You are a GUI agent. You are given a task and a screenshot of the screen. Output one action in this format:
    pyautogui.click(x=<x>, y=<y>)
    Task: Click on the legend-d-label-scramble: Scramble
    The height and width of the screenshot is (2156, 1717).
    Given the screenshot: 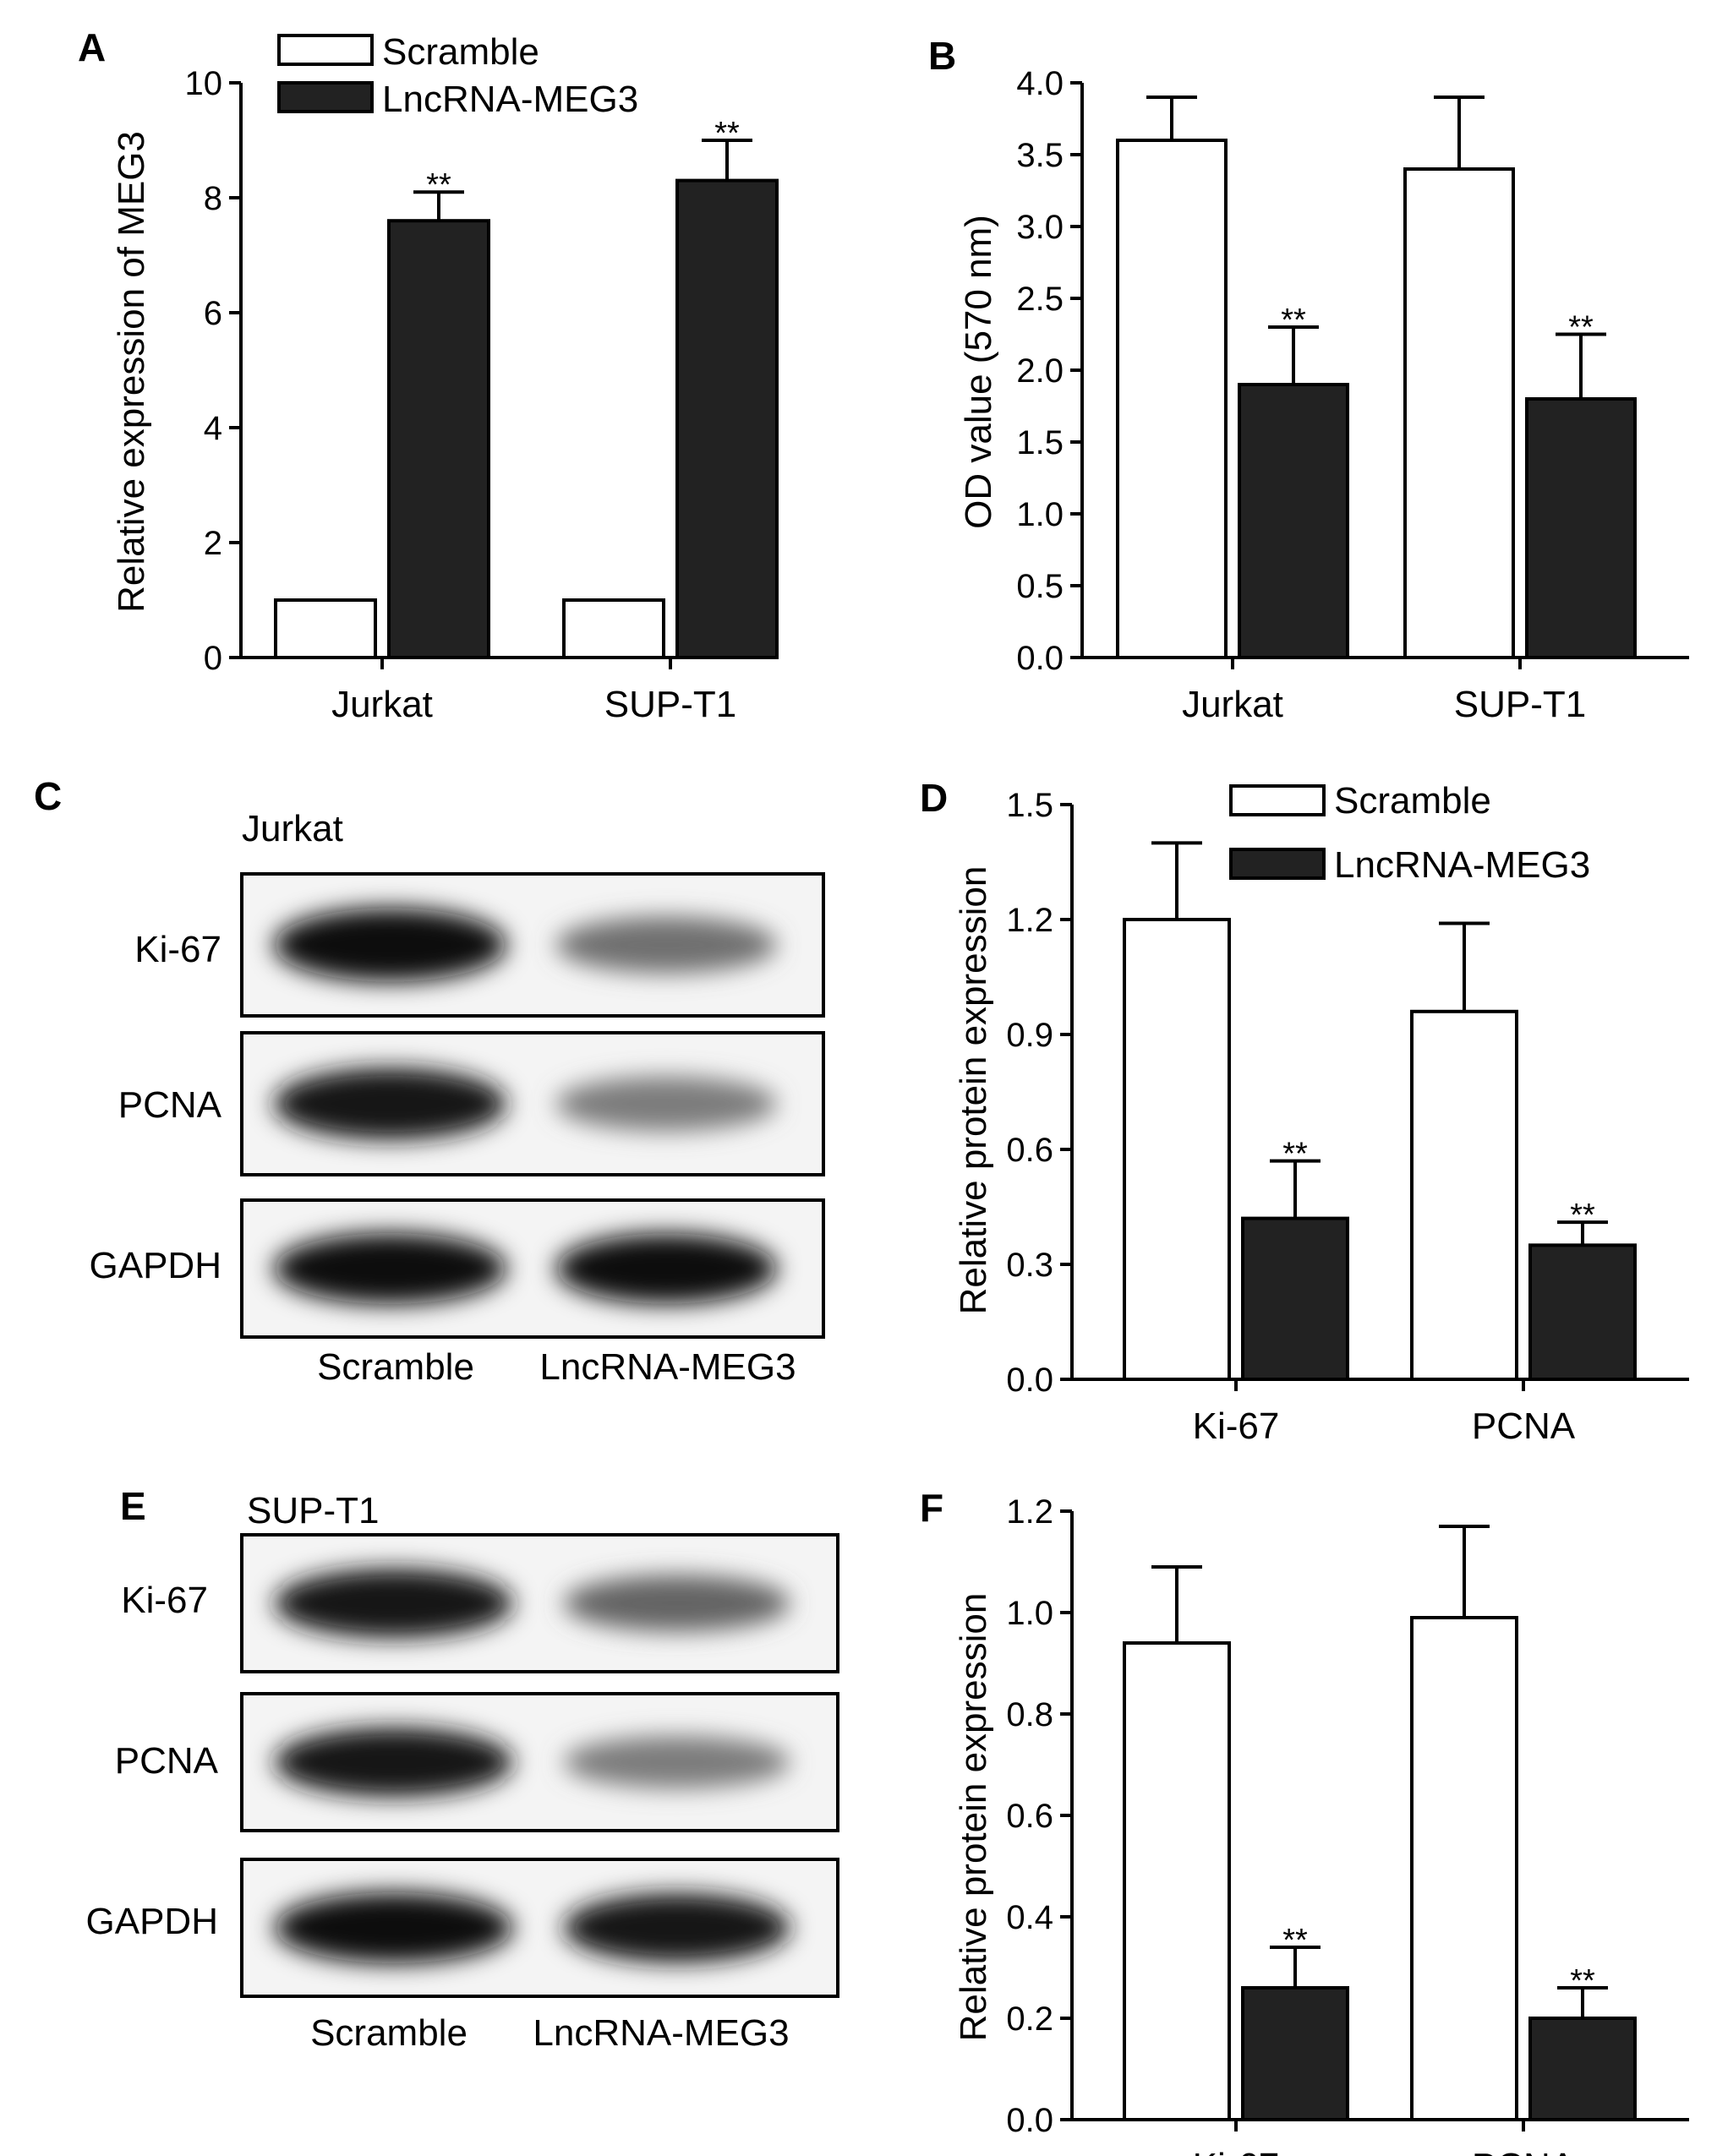 What is the action you would take?
    pyautogui.click(x=1412, y=800)
    